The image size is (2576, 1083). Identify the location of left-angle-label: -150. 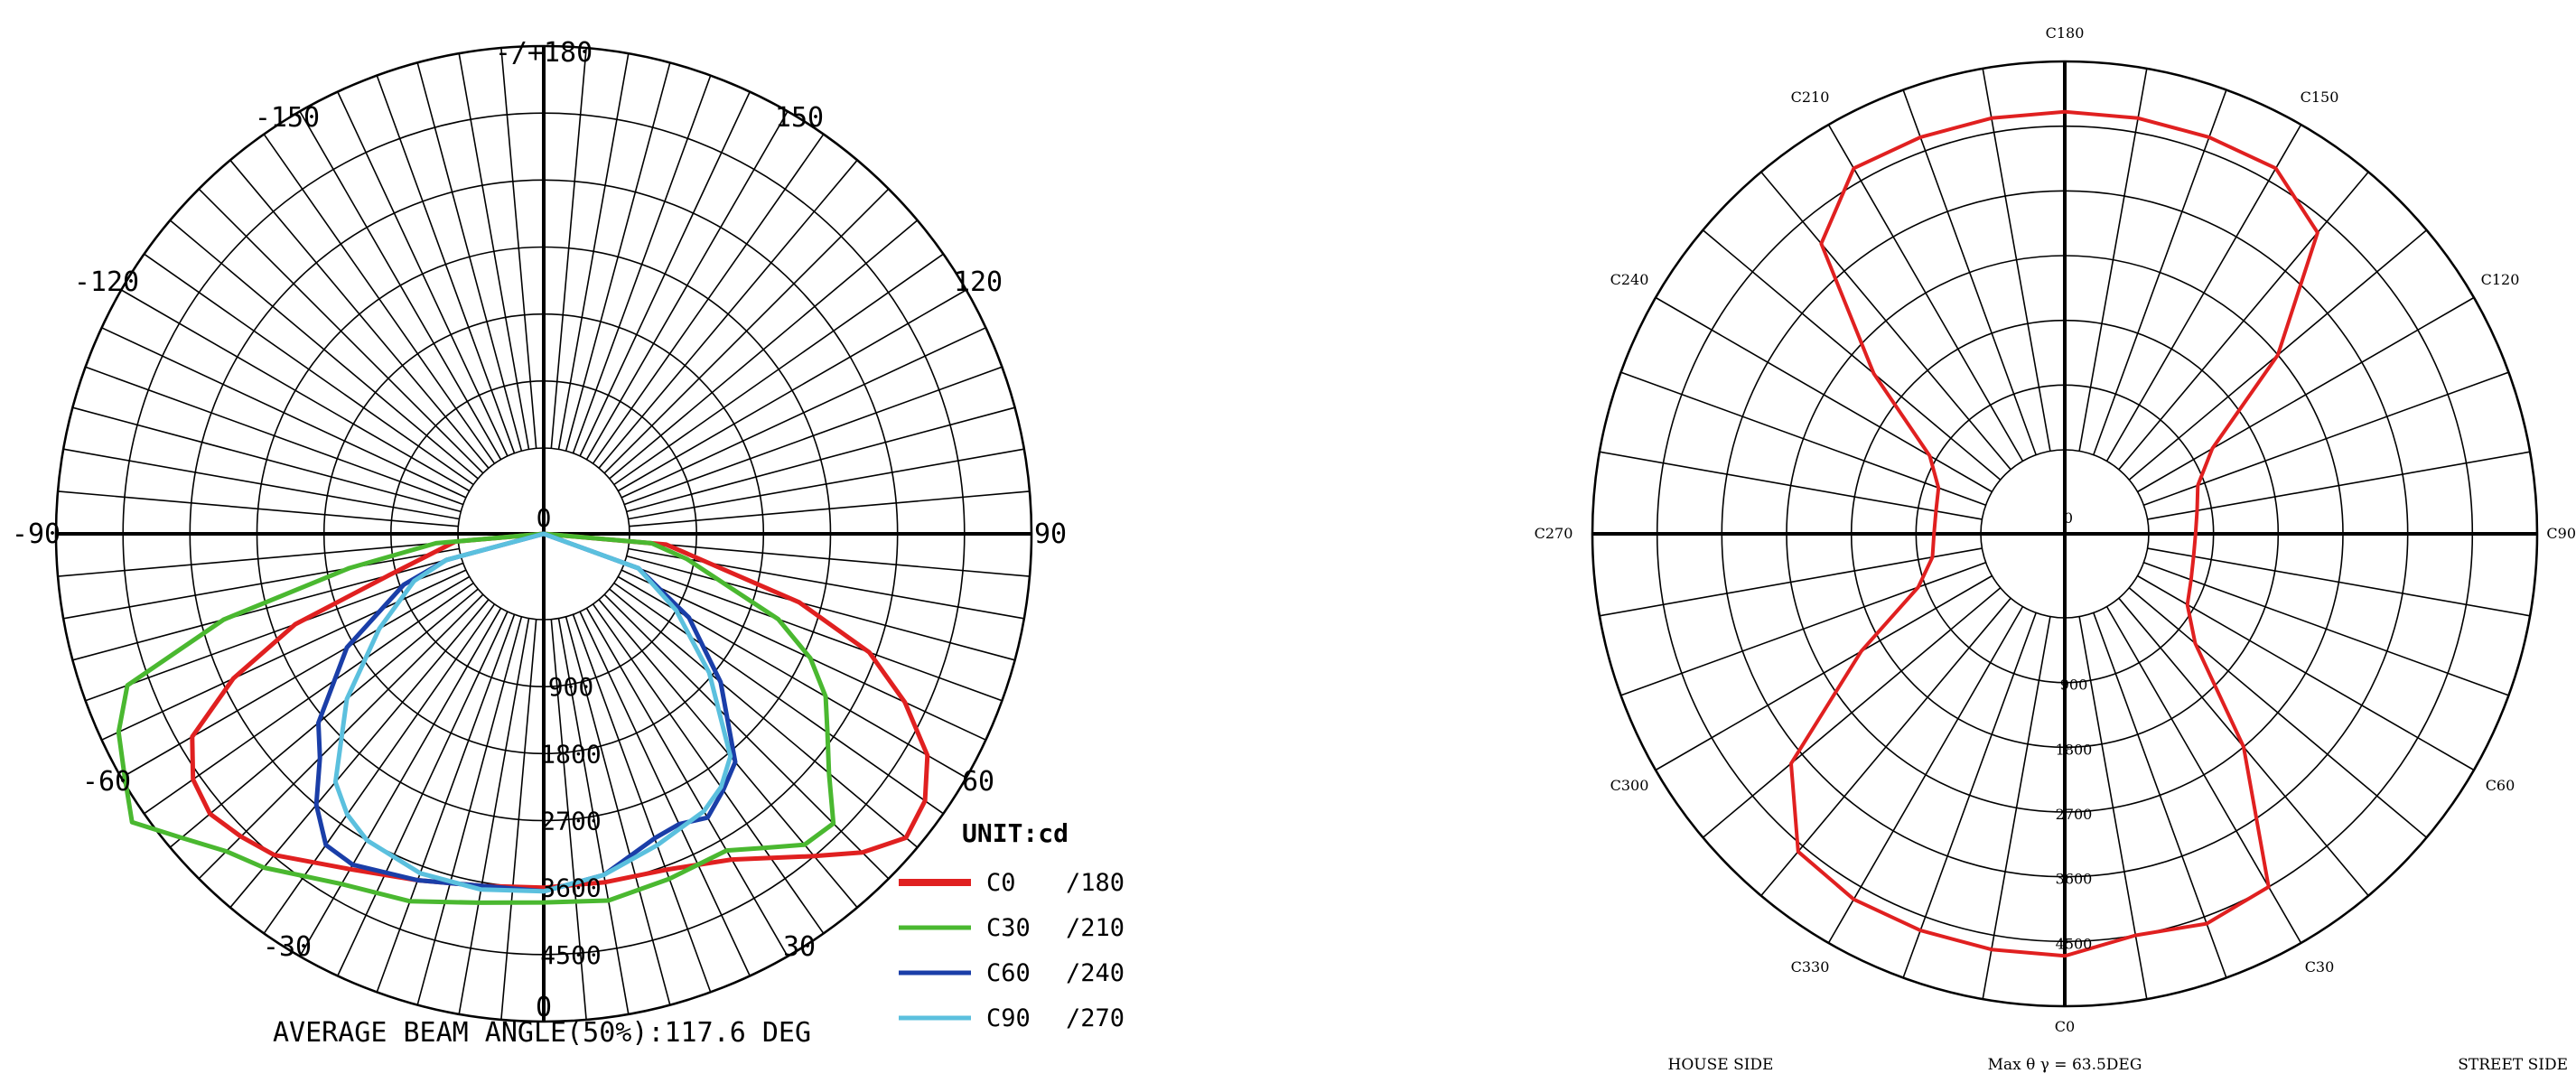
(287, 118).